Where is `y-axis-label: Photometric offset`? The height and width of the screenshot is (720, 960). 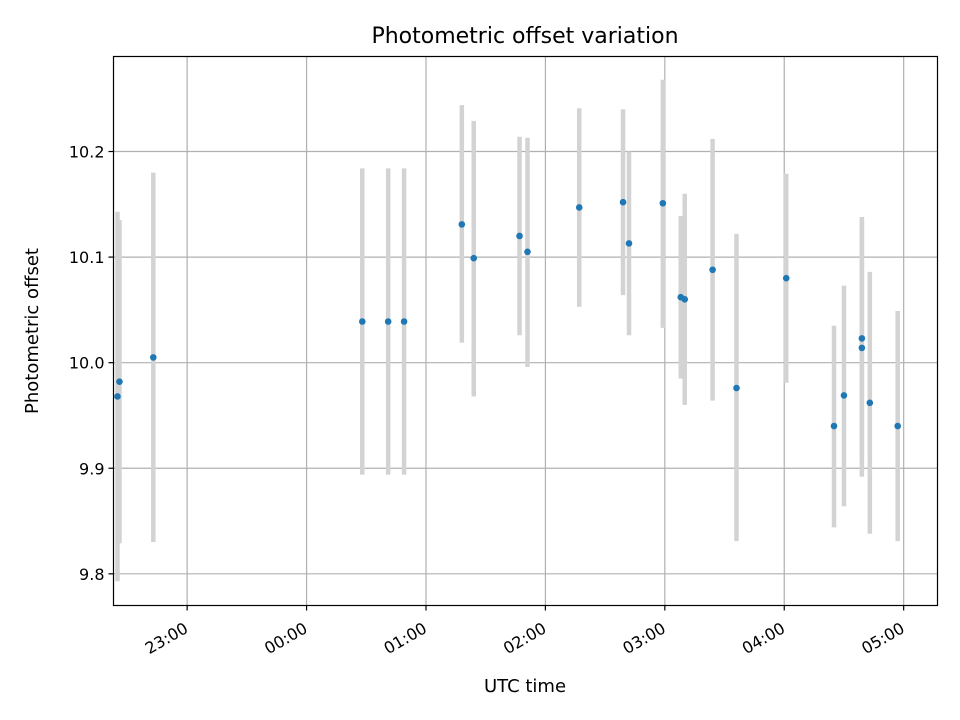 y-axis-label: Photometric offset is located at coordinates (32, 331).